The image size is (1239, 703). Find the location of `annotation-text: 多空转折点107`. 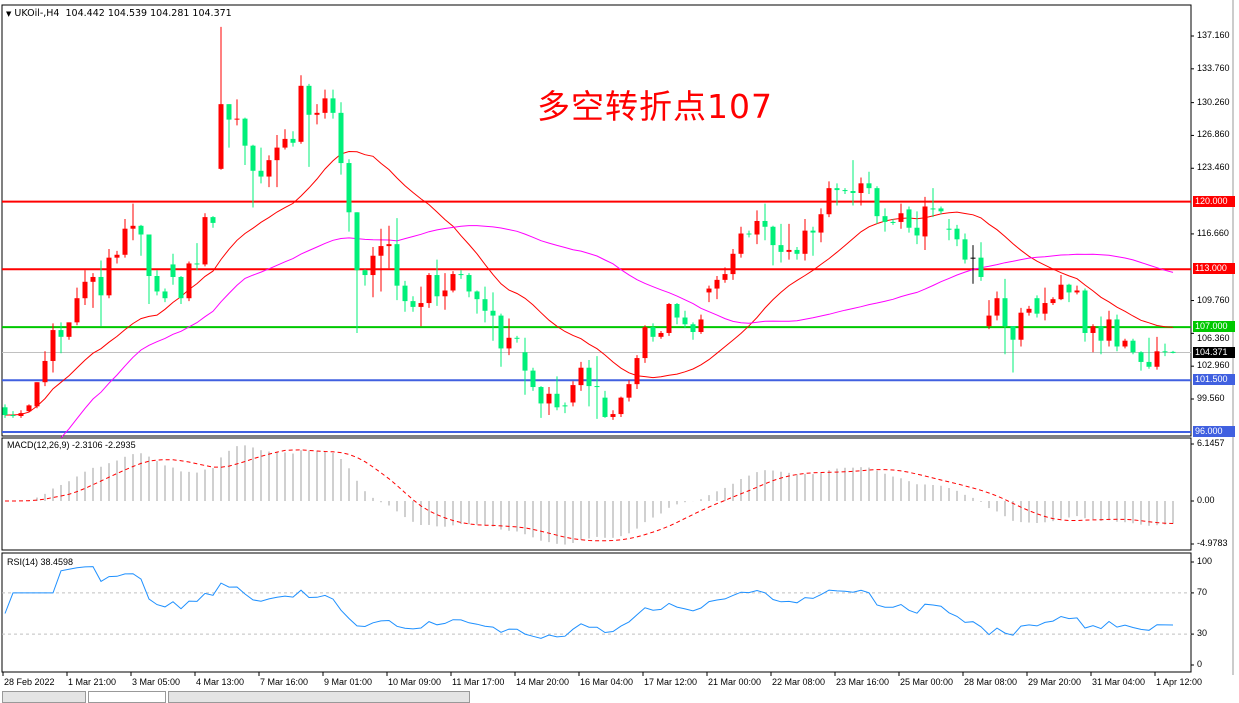

annotation-text: 多空转折点107 is located at coordinates (655, 106).